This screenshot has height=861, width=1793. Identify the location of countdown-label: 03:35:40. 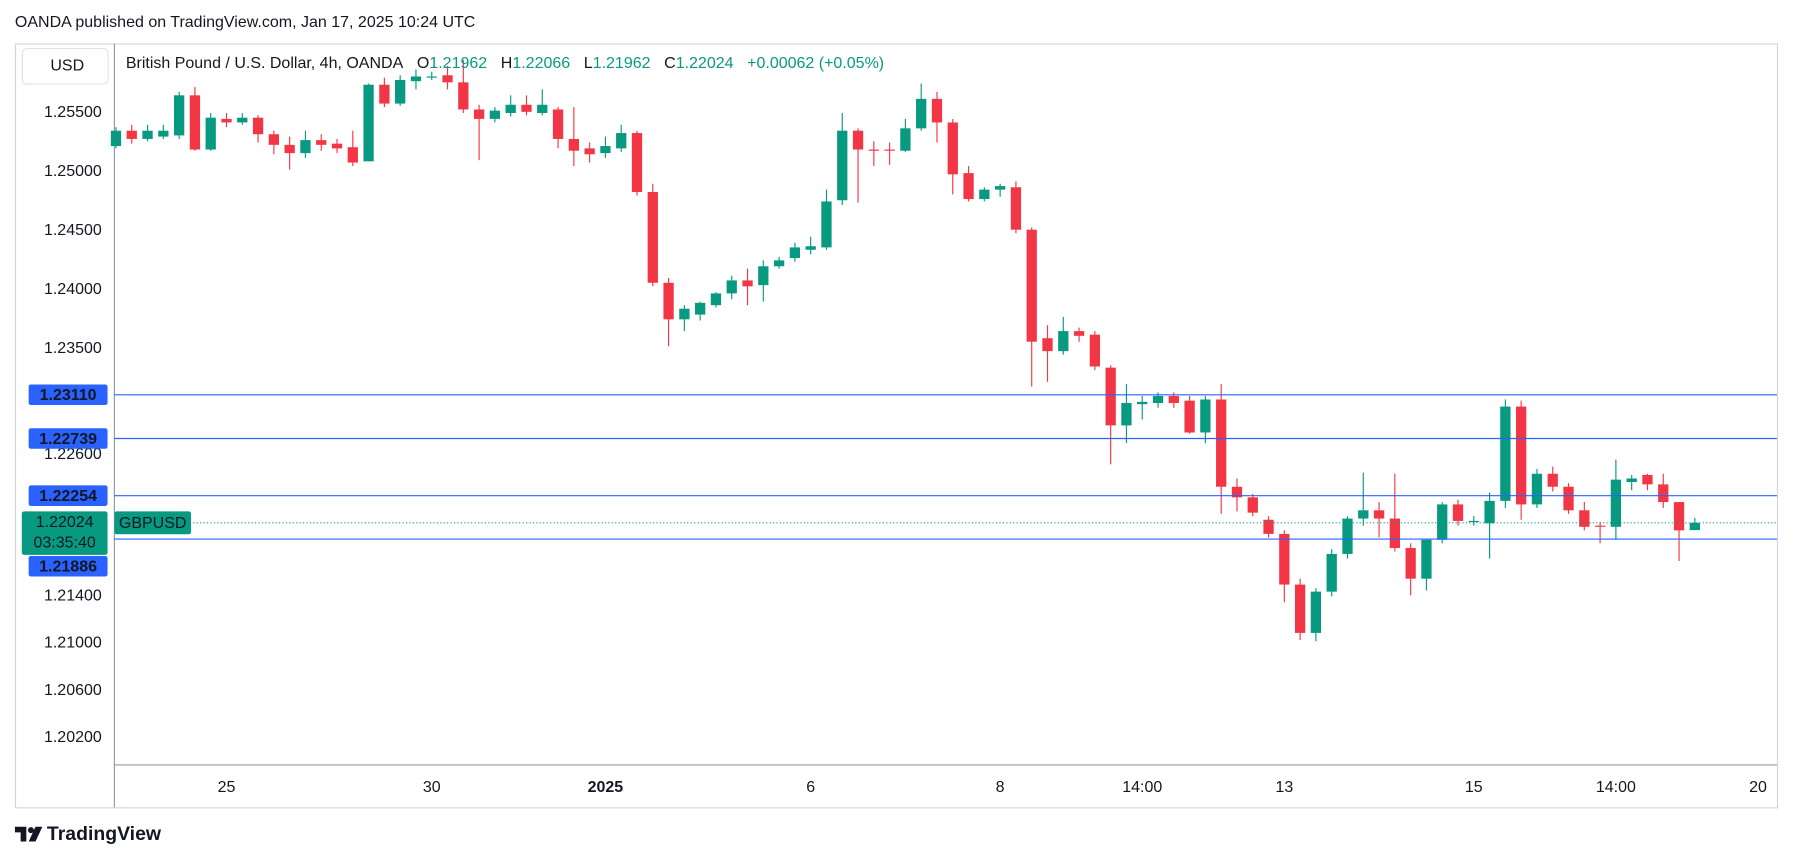
(65, 543).